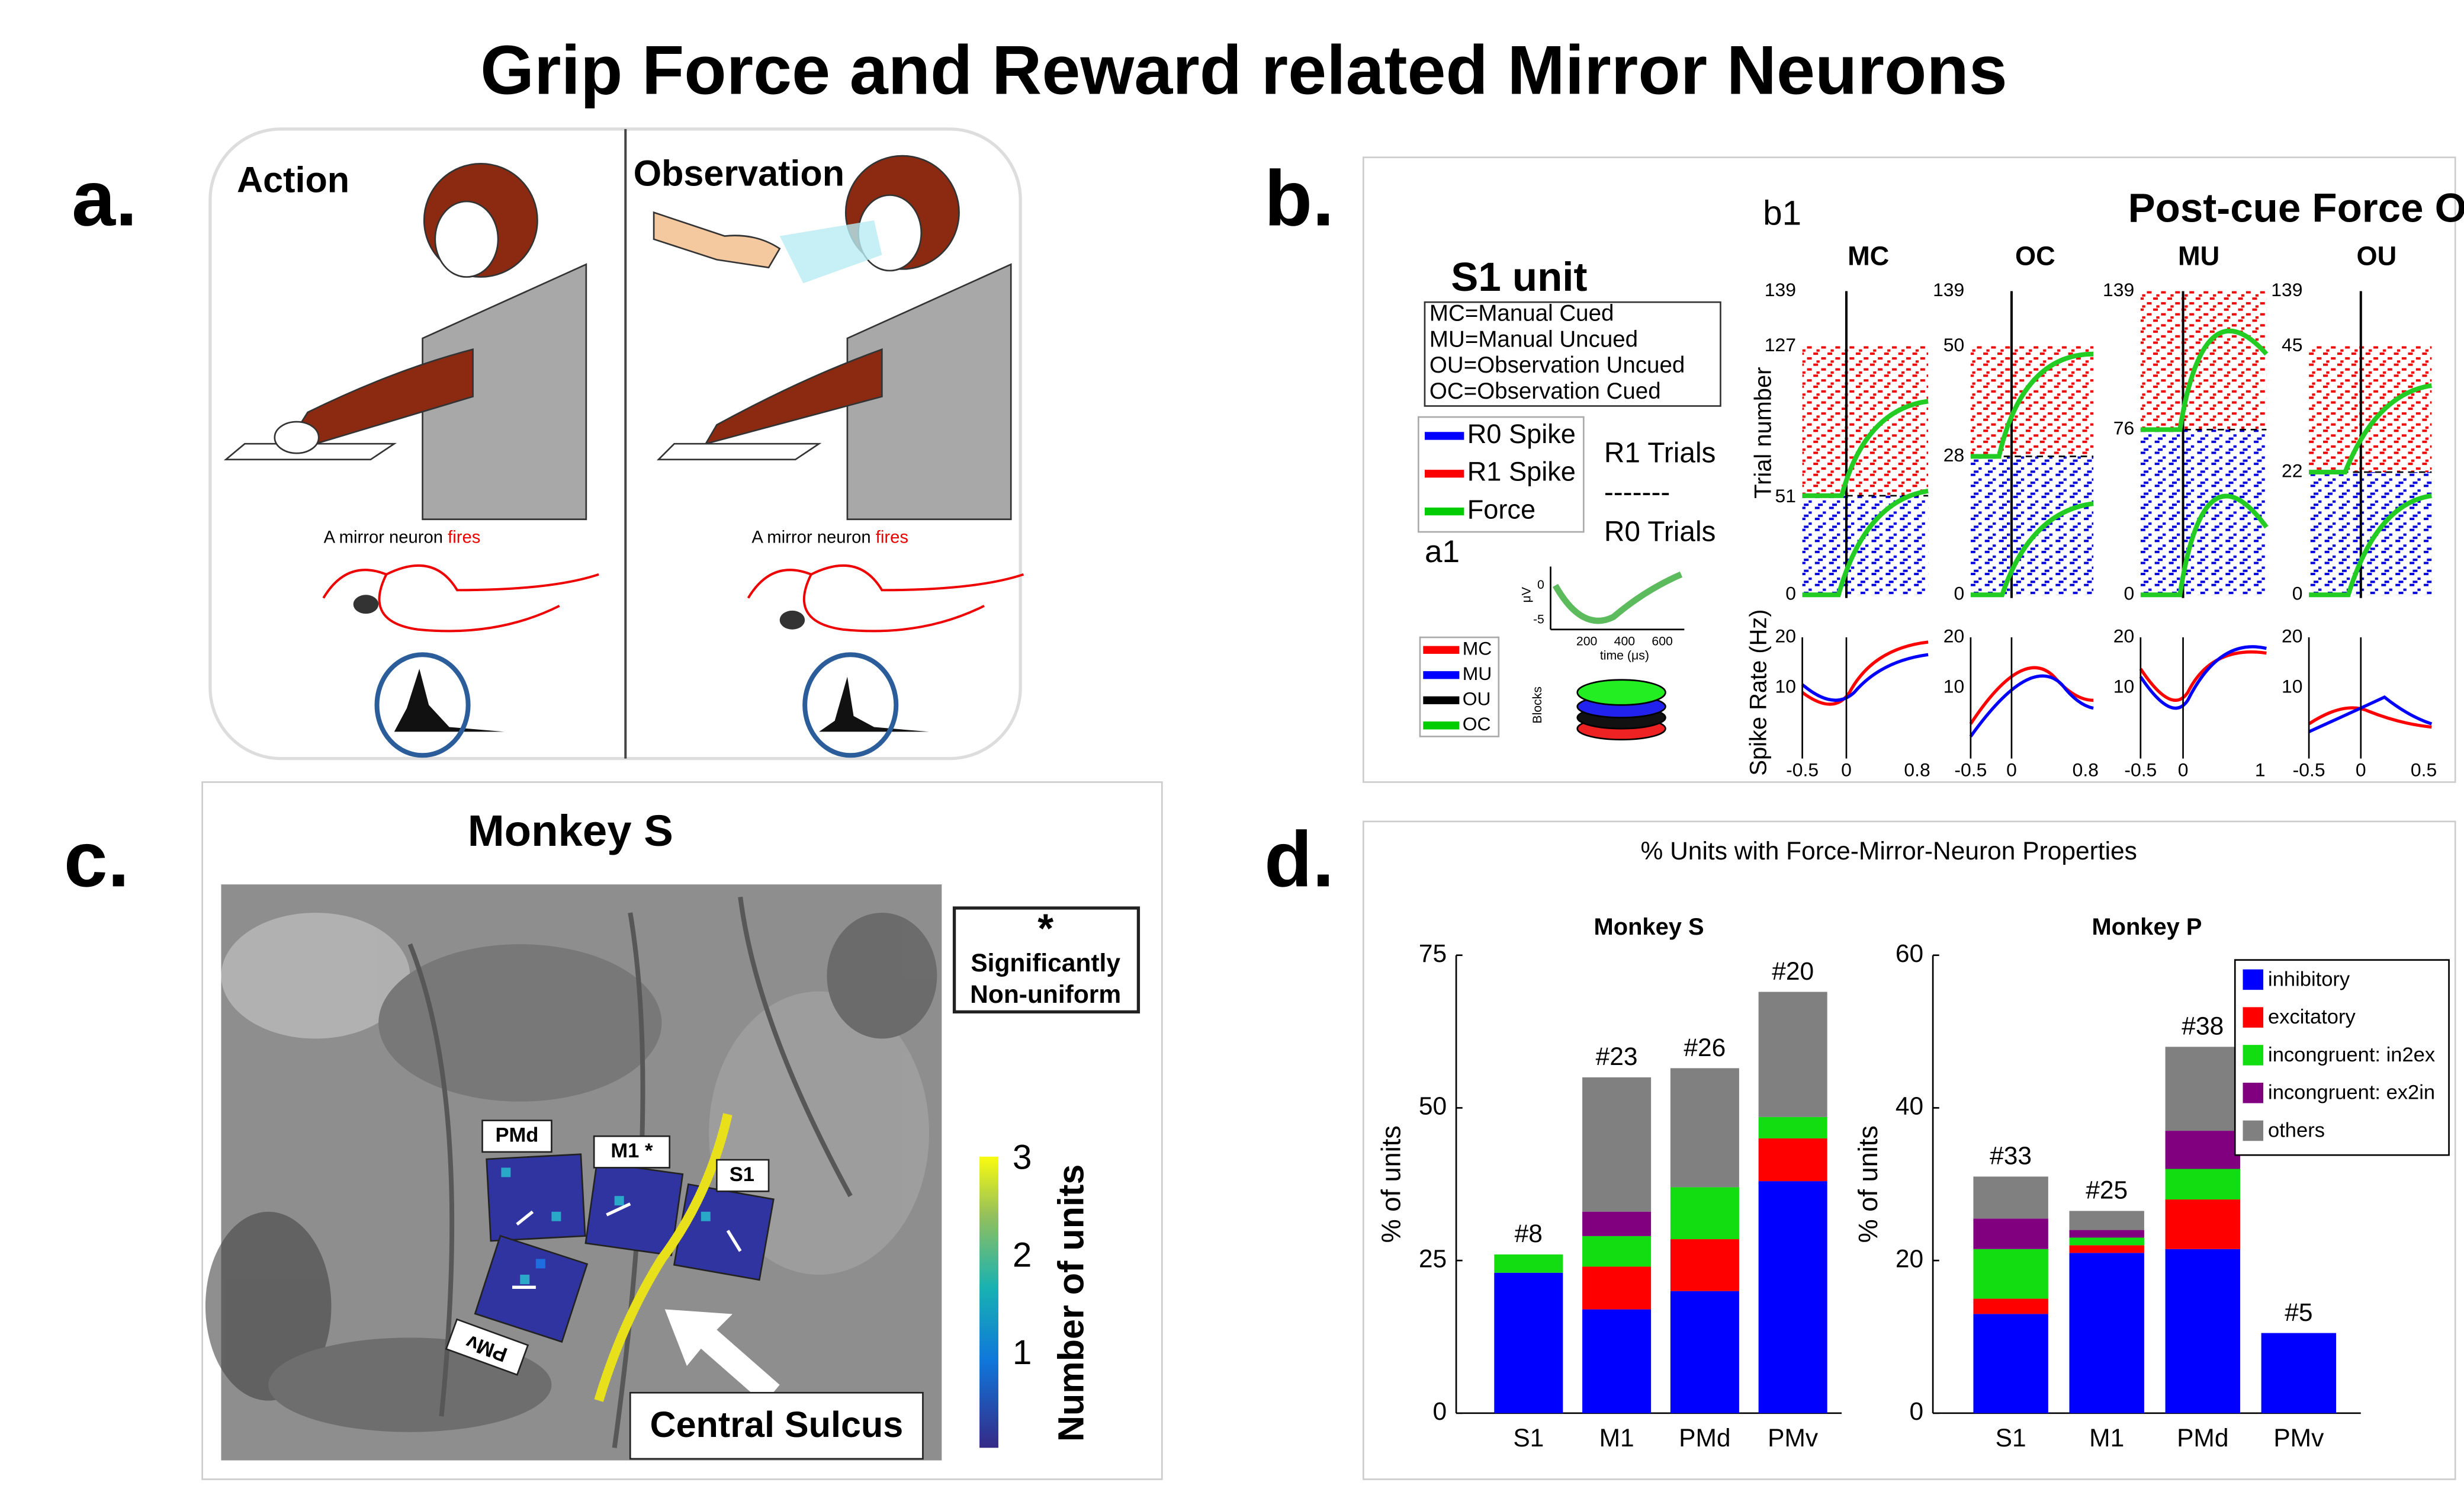 The height and width of the screenshot is (1495, 2464). I want to click on trials-label: R0 Trials, so click(1660, 531).